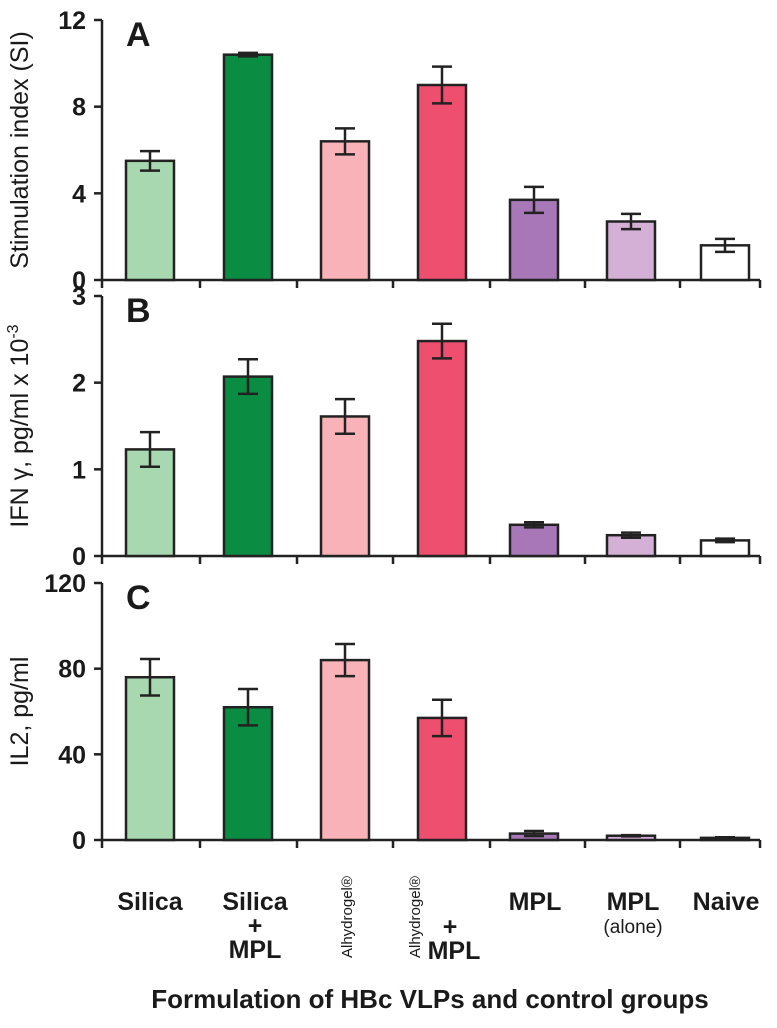 This screenshot has width=777, height=1028. What do you see at coordinates (19, 425) in the screenshot?
I see `y-axis-title: IFN γ, pg/ml x 10-3` at bounding box center [19, 425].